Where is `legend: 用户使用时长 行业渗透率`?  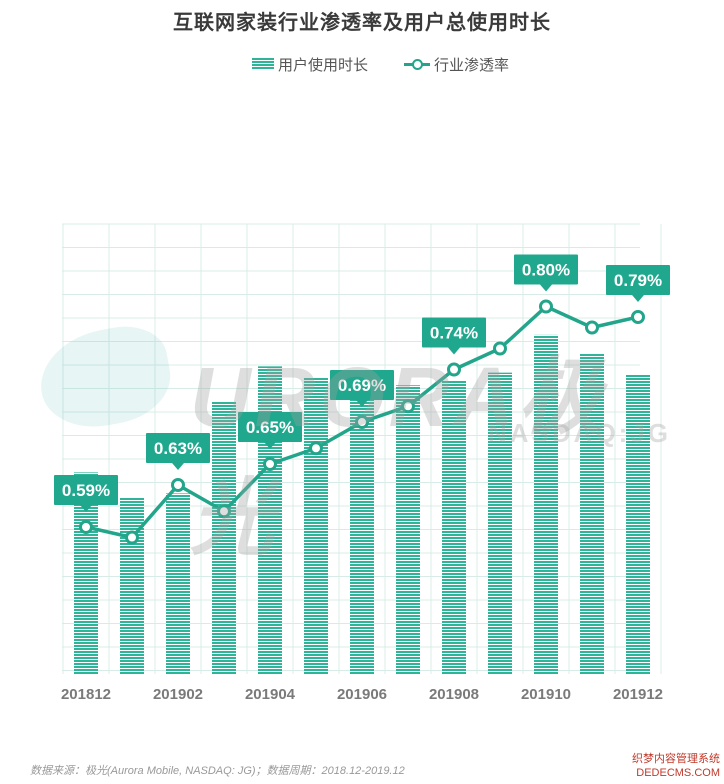
legend: 用户使用时长 行业渗透率 is located at coordinates (362, 64).